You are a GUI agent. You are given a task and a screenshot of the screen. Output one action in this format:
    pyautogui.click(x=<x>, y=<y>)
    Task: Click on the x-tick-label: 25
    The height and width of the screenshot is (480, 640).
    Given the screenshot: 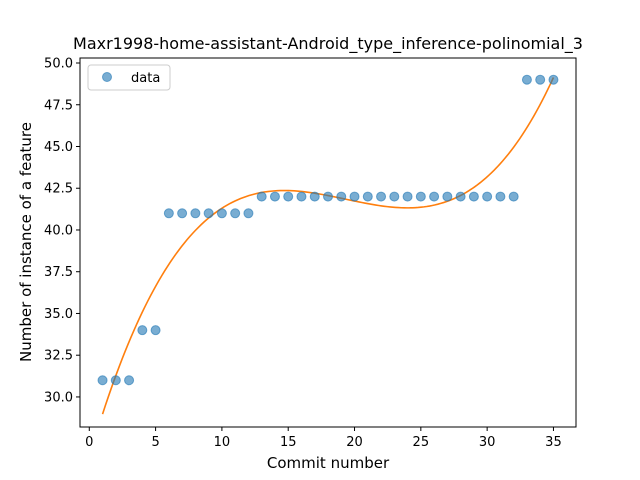 What is the action you would take?
    pyautogui.click(x=421, y=442)
    